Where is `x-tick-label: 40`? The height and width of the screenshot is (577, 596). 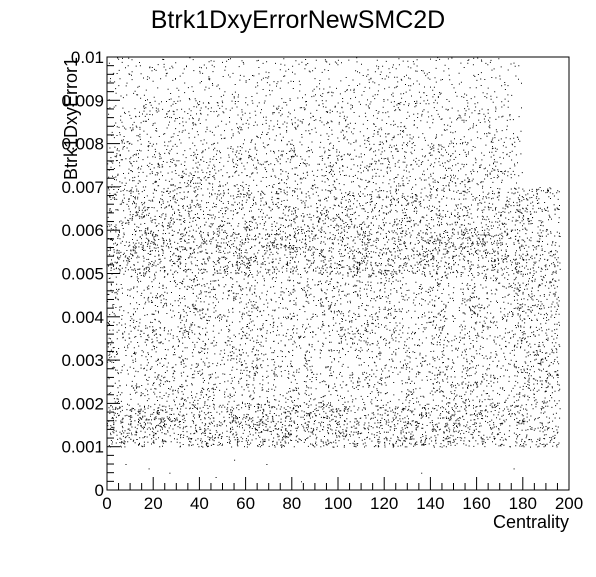 x-tick-label: 40 is located at coordinates (199, 503).